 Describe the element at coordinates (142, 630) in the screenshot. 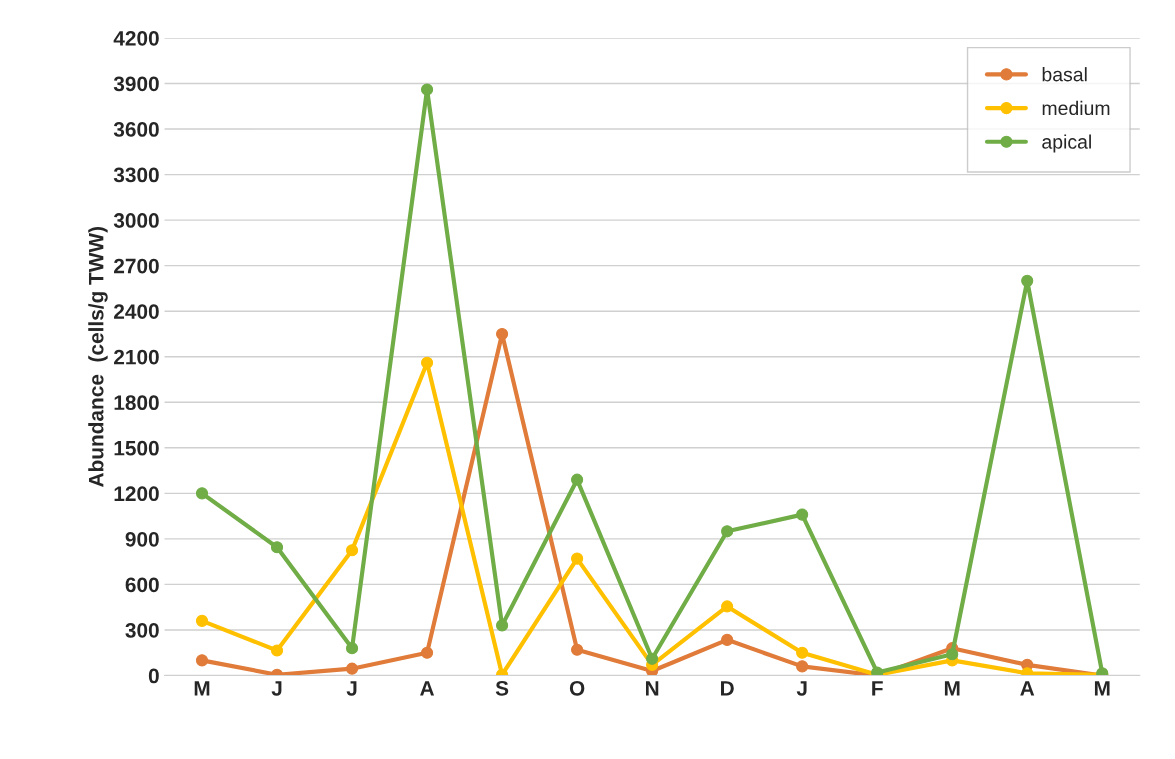

I see `y-tick-label: 300` at that location.